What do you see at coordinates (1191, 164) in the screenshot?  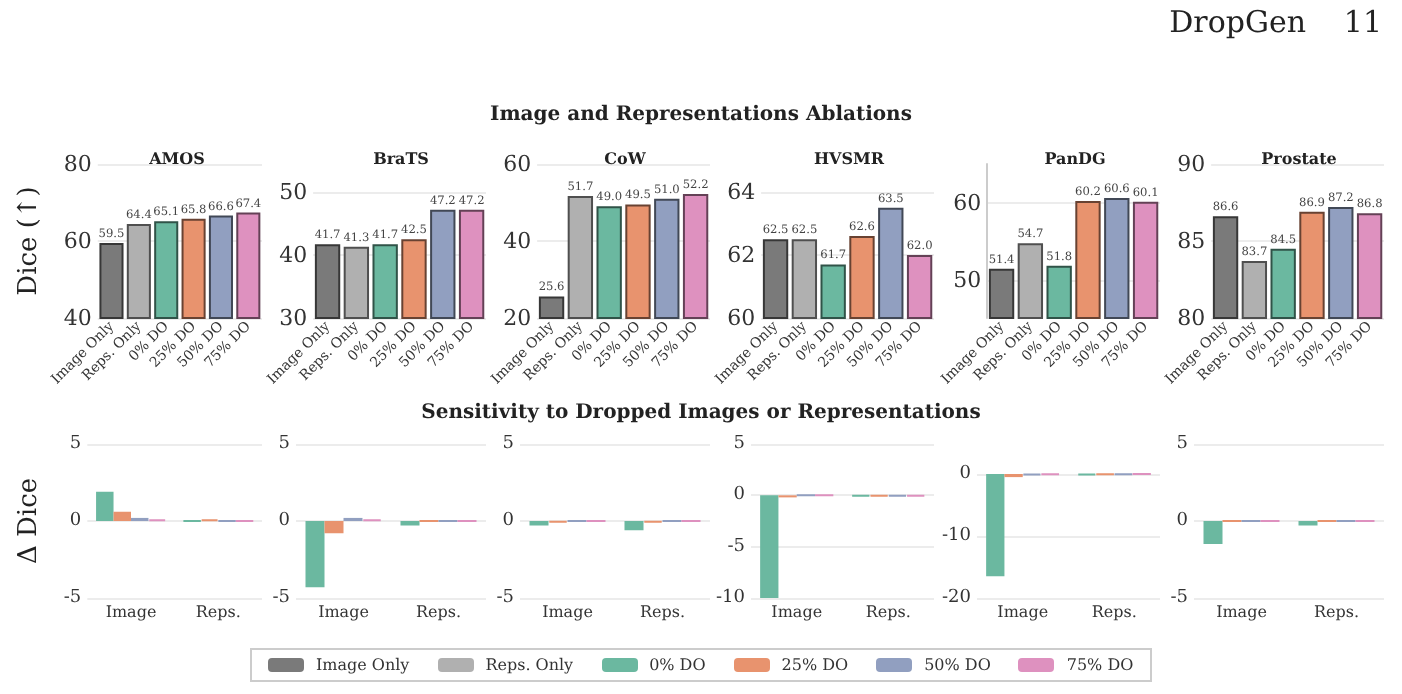 I see `y-tick-label: 90` at bounding box center [1191, 164].